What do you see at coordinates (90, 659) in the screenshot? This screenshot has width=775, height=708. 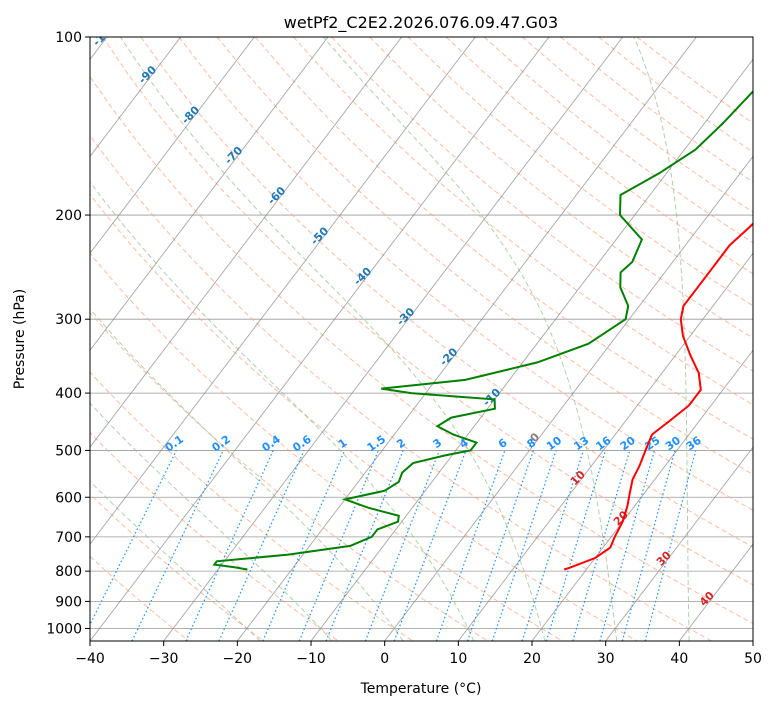 I see `x-tick-label: −40` at bounding box center [90, 659].